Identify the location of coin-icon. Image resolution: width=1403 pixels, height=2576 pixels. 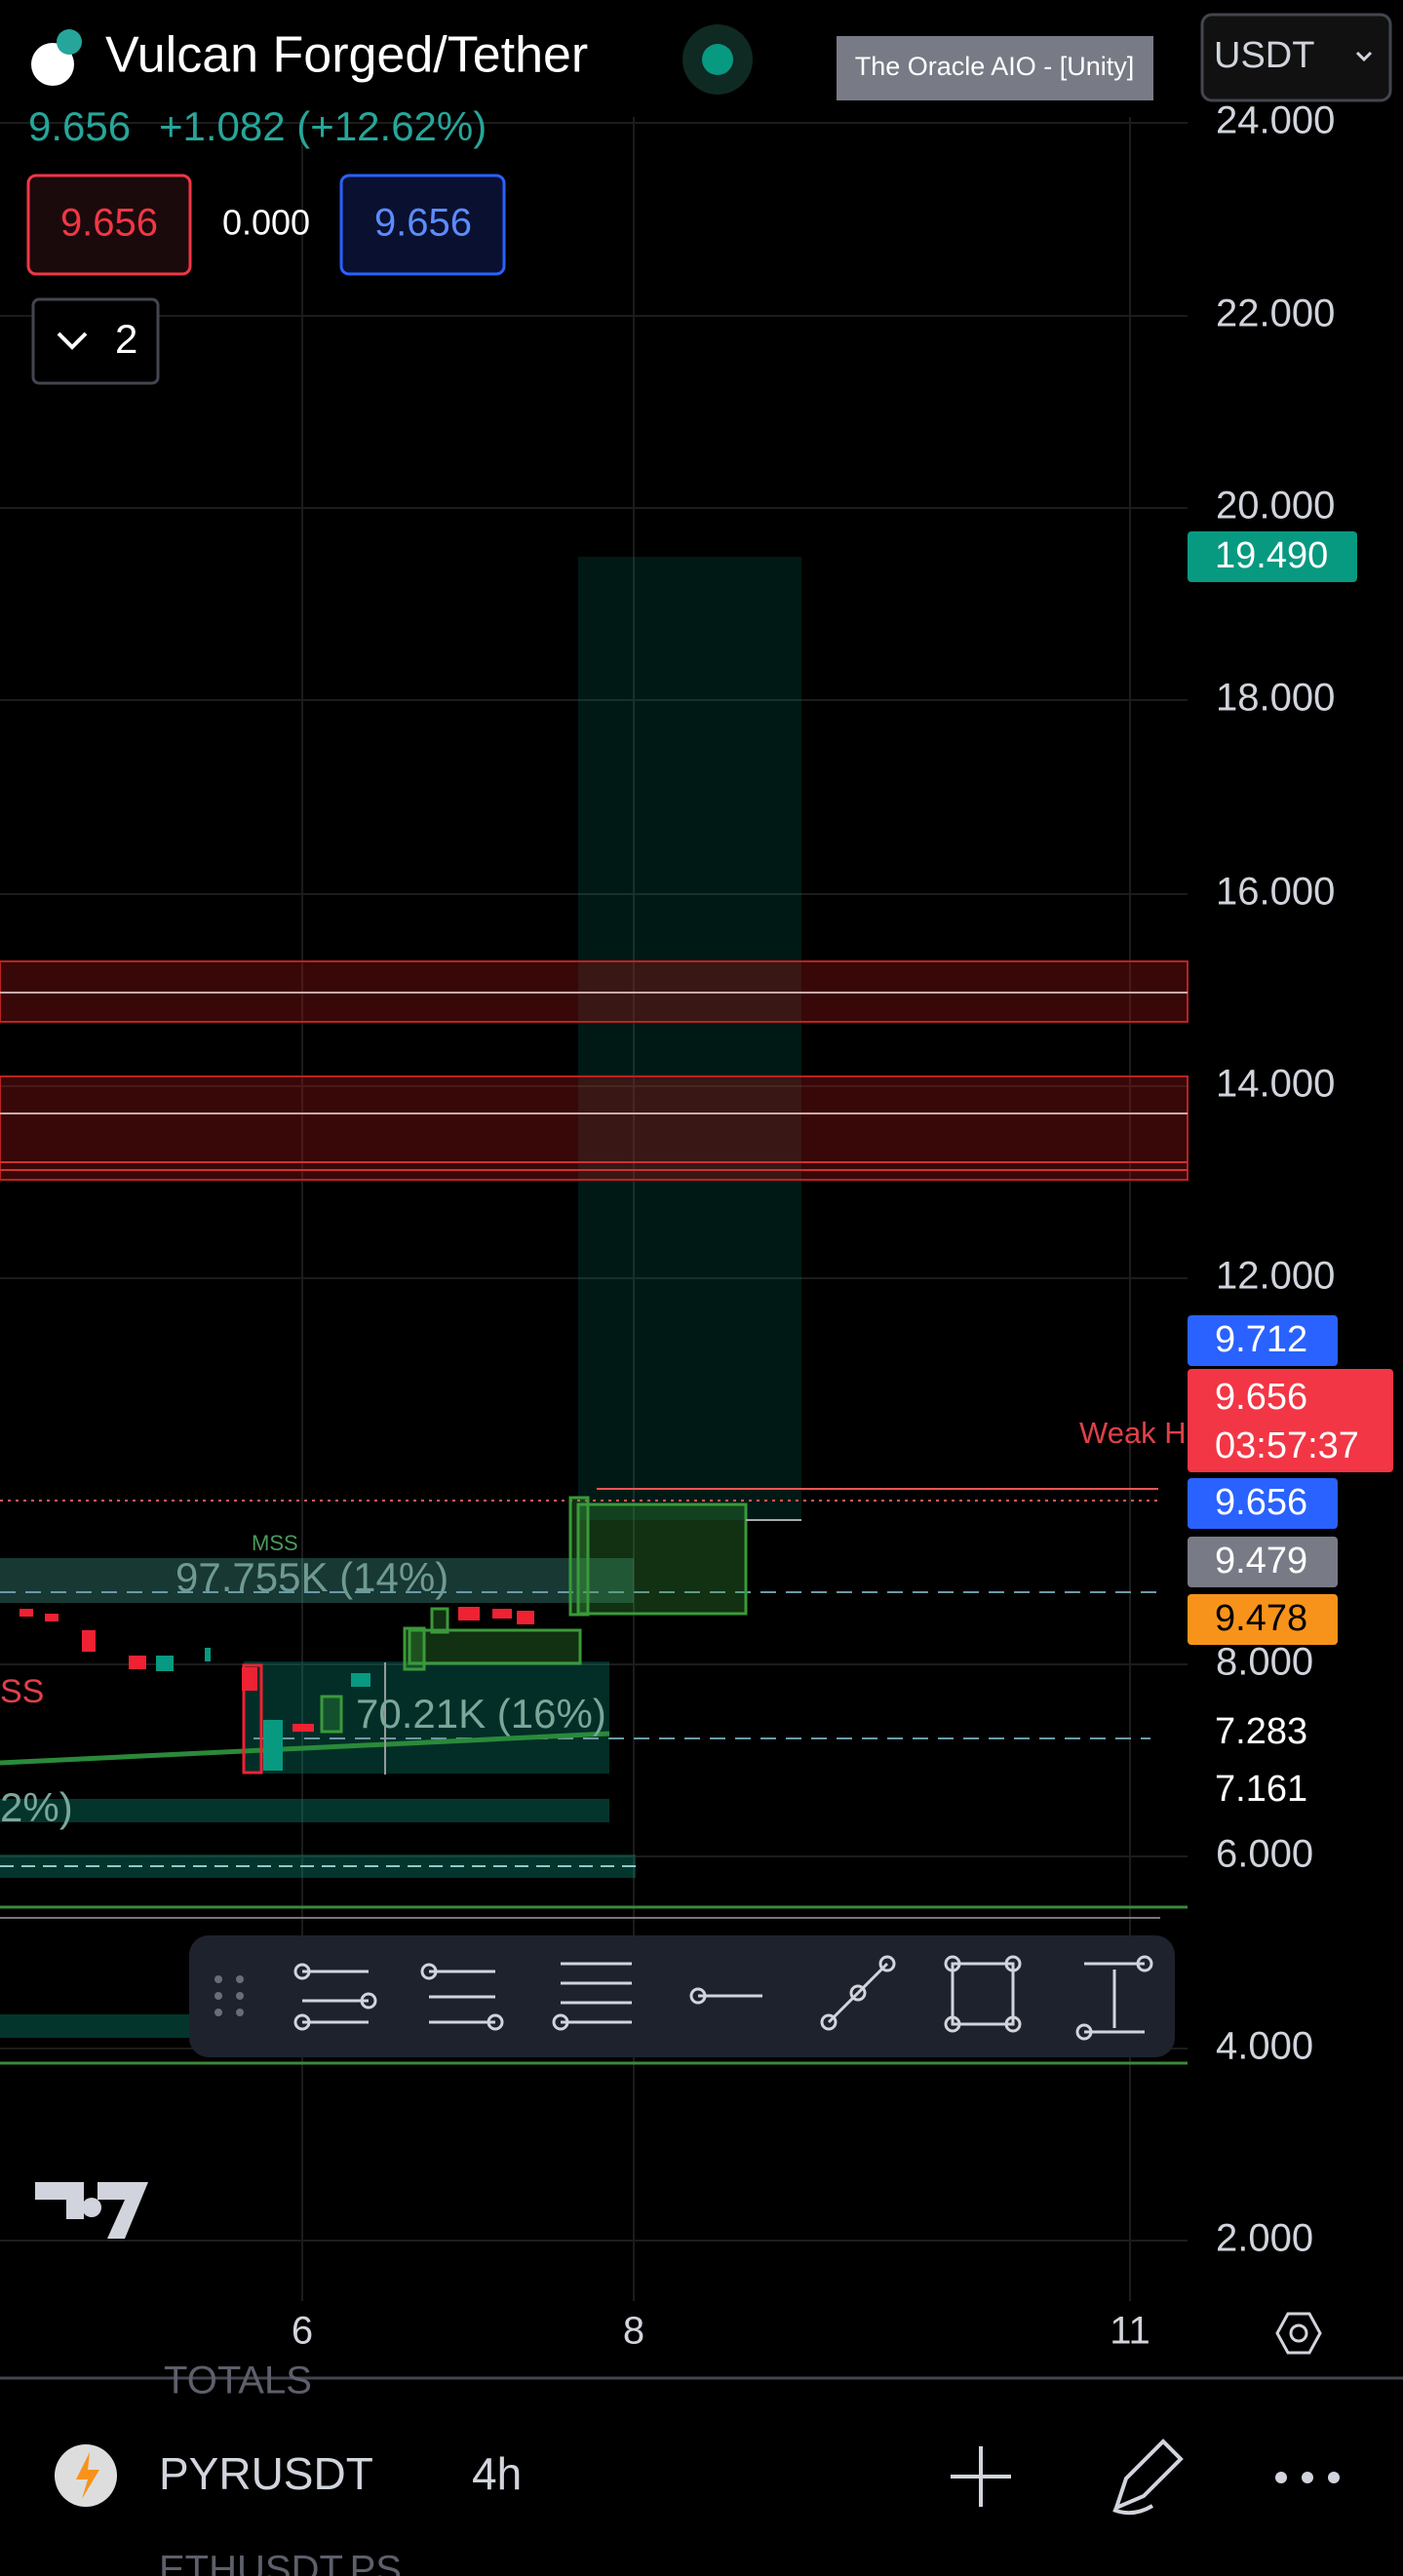
(52, 64).